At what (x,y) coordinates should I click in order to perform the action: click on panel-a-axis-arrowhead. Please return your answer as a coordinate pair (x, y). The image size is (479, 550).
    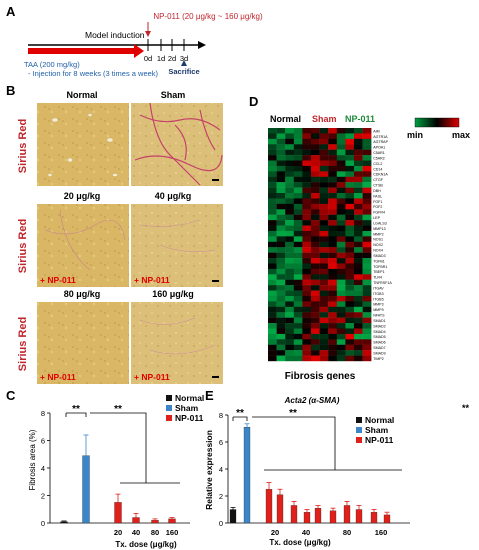
    Looking at the image, I should click on (202, 45).